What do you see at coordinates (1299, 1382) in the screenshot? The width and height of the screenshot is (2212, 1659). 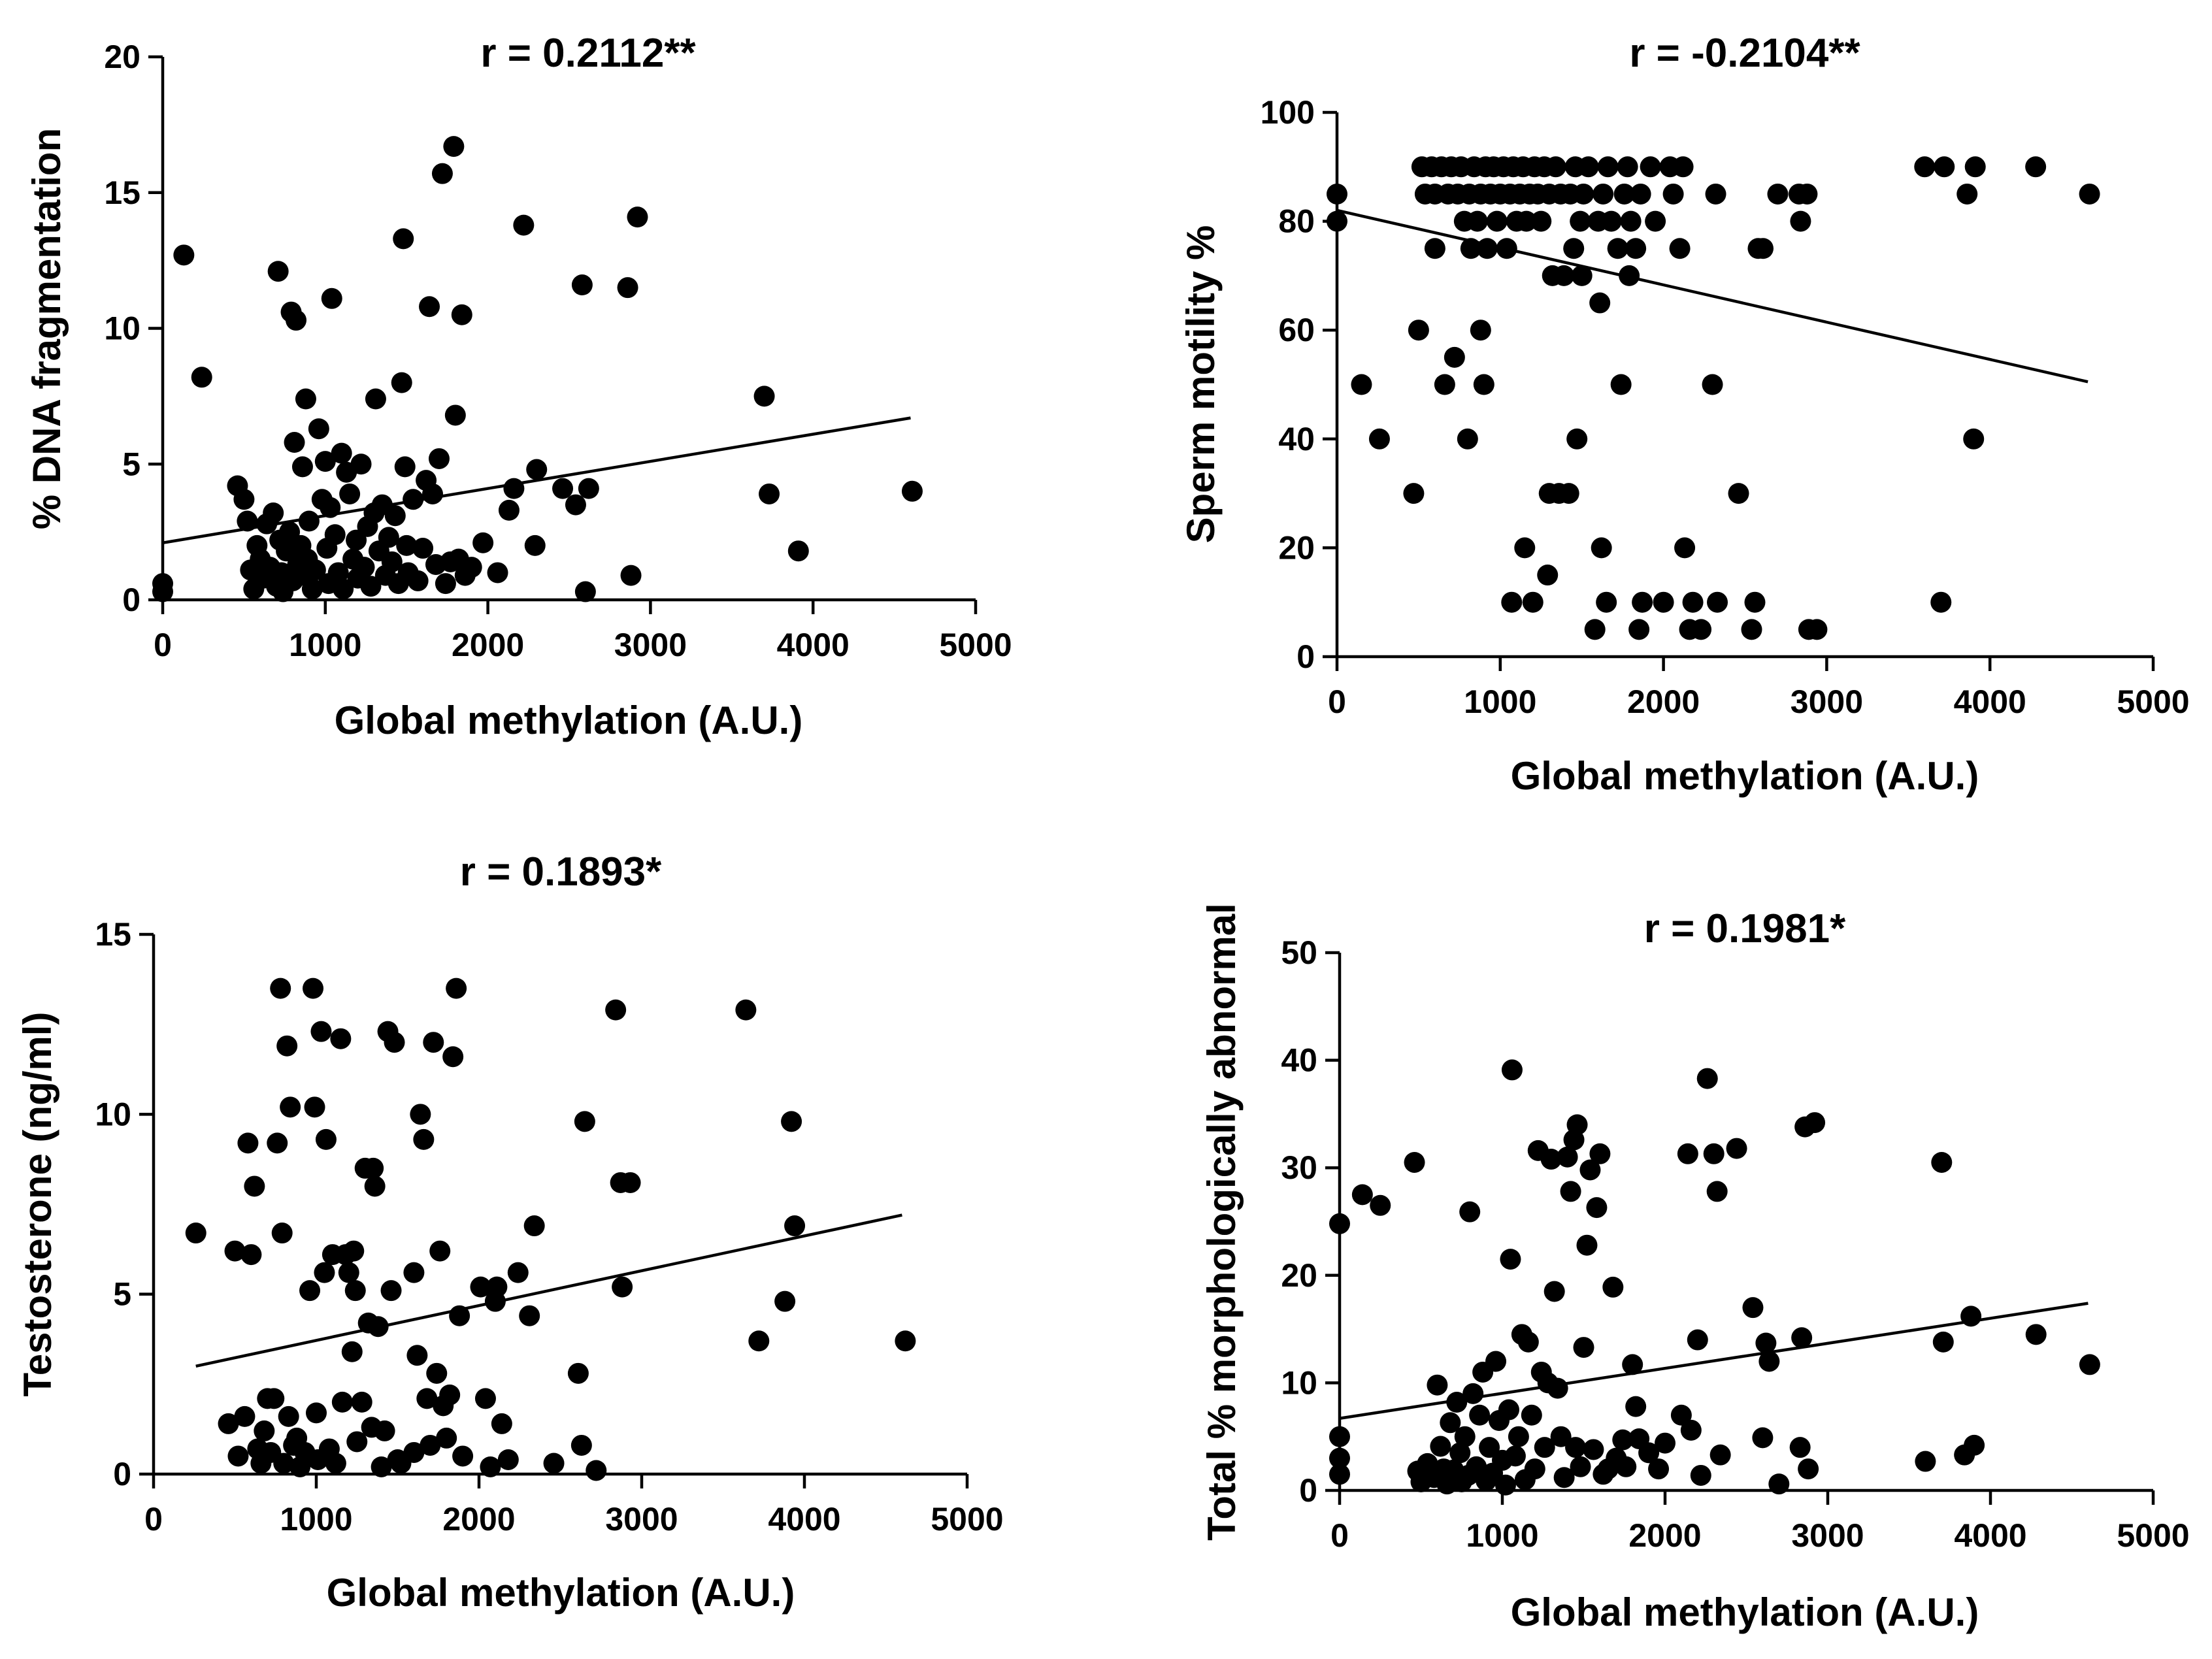 I see `y-tick-label: 10` at bounding box center [1299, 1382].